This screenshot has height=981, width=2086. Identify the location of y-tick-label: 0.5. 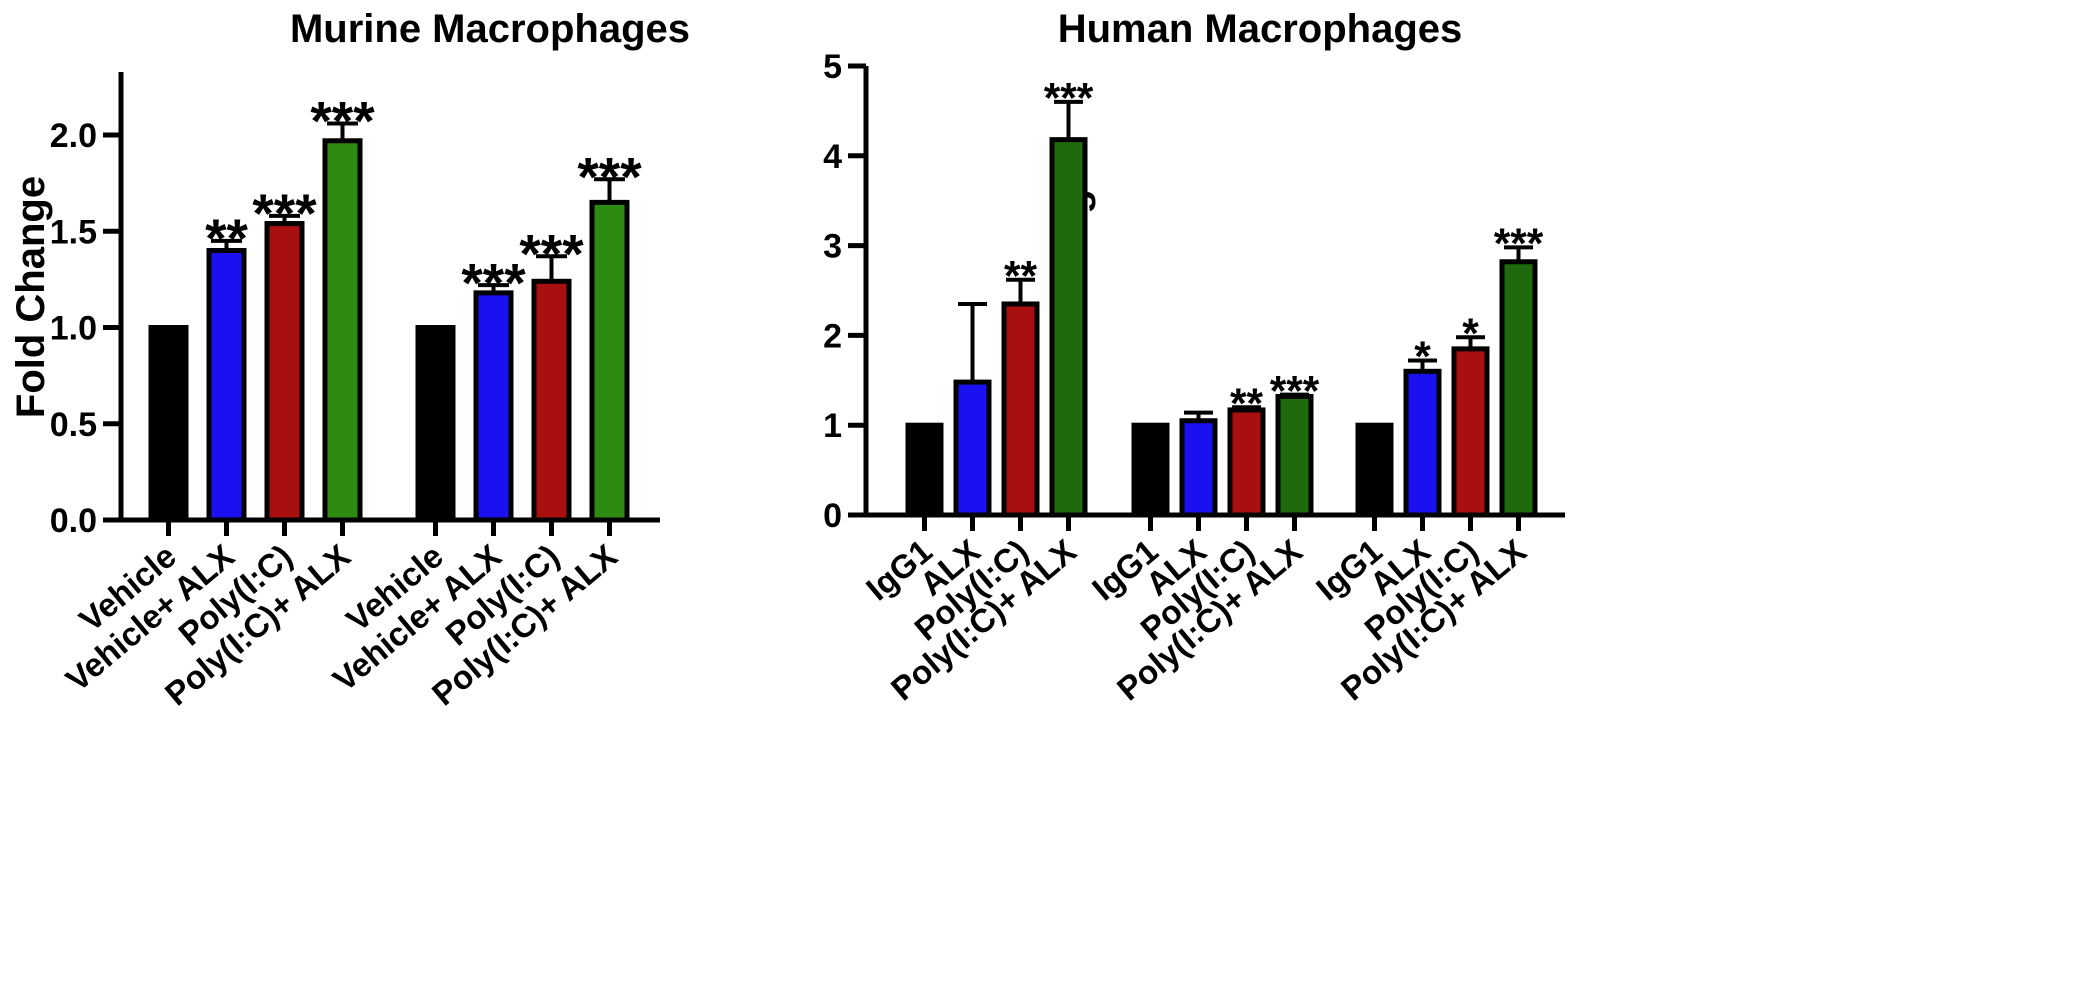
(73, 425).